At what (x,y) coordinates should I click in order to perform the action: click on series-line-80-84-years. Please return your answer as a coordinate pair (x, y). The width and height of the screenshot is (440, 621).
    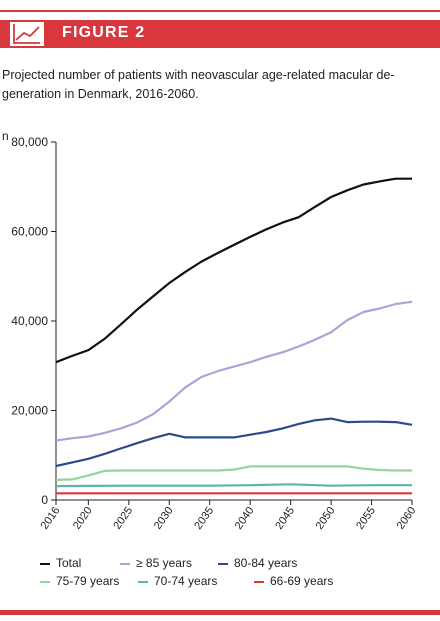
    Looking at the image, I should click on (234, 442).